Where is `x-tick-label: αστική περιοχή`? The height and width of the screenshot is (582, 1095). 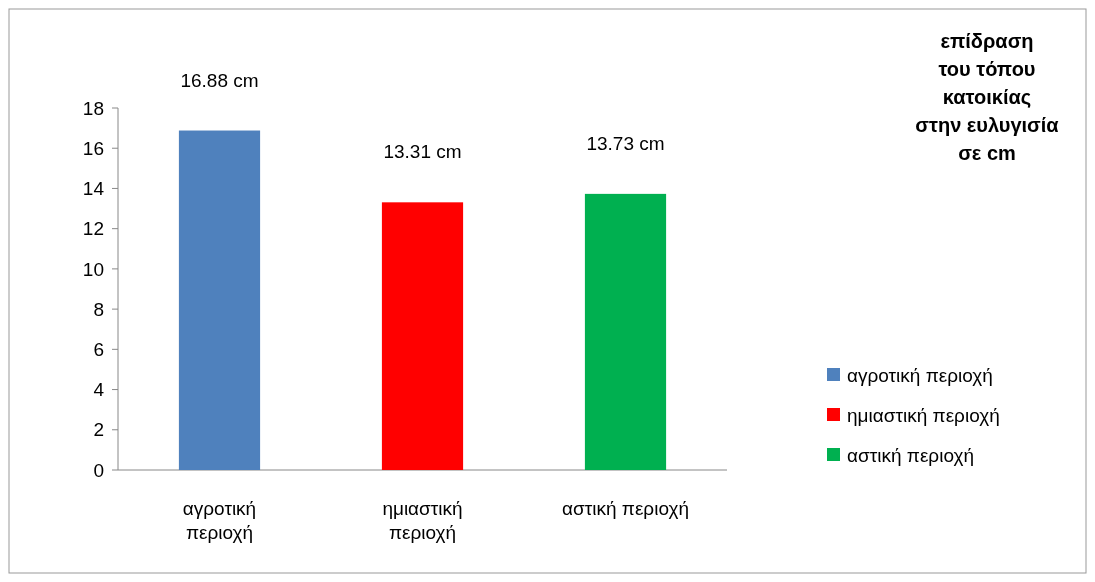 x-tick-label: αστική περιοχή is located at coordinates (625, 508).